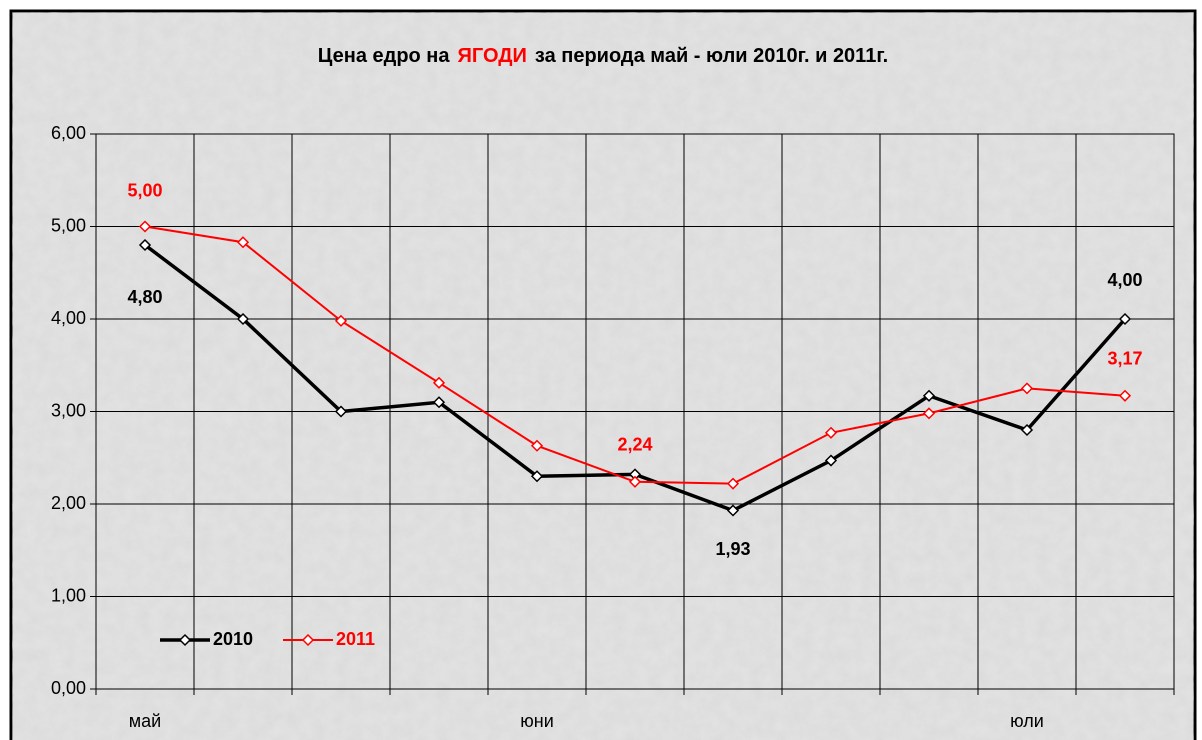 The width and height of the screenshot is (1202, 740). Describe the element at coordinates (492, 56) in the screenshot. I see `title-part: ЯГОДИ` at that location.